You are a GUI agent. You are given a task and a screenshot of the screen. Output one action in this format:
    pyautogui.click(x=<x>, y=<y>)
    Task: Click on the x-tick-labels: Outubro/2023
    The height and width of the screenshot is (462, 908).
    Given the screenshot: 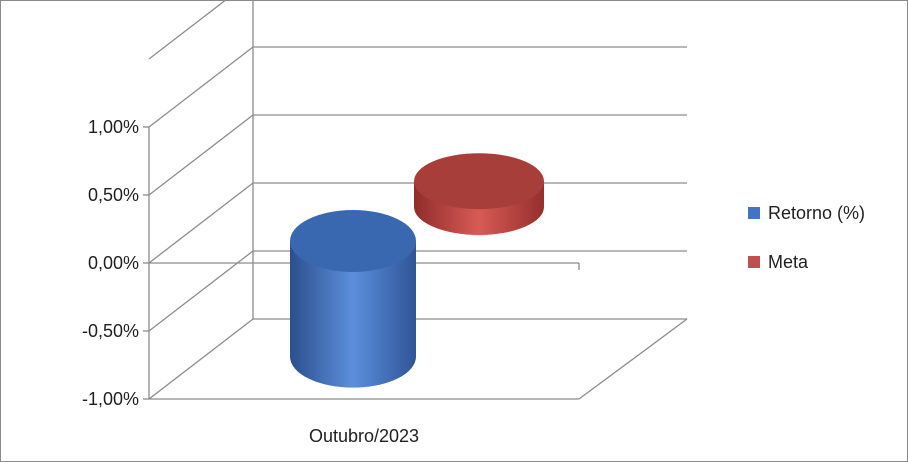 What is the action you would take?
    pyautogui.click(x=364, y=436)
    